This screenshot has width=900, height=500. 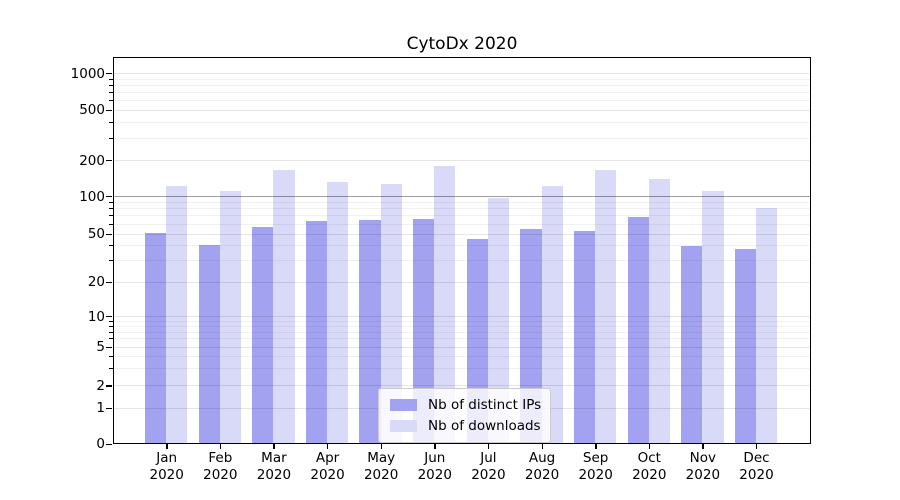 What do you see at coordinates (435, 458) in the screenshot?
I see `x-tick-month: Jun` at bounding box center [435, 458].